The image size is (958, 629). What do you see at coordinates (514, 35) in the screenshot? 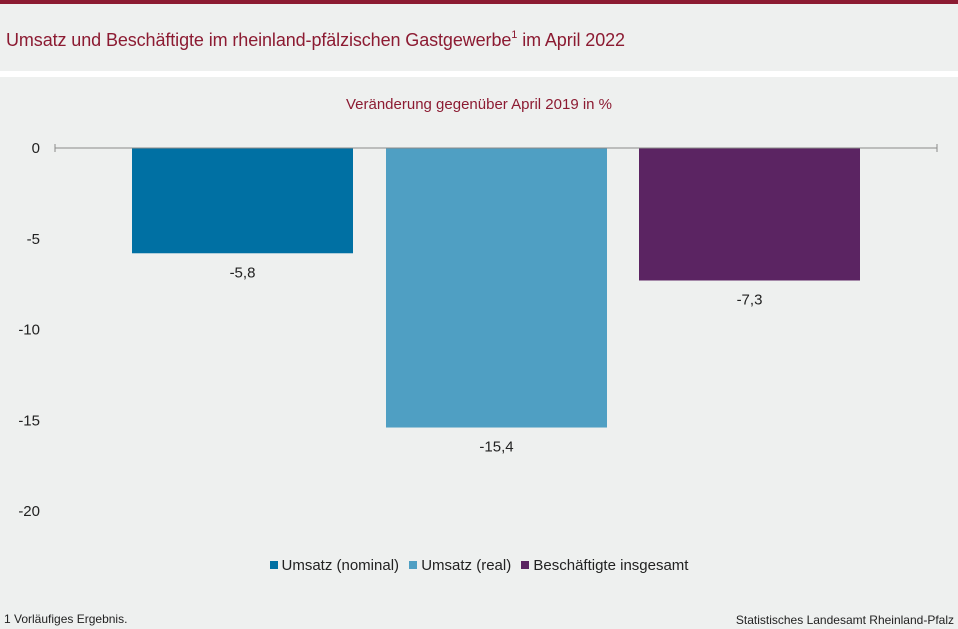
I see `title-footnote-mark: 1` at bounding box center [514, 35].